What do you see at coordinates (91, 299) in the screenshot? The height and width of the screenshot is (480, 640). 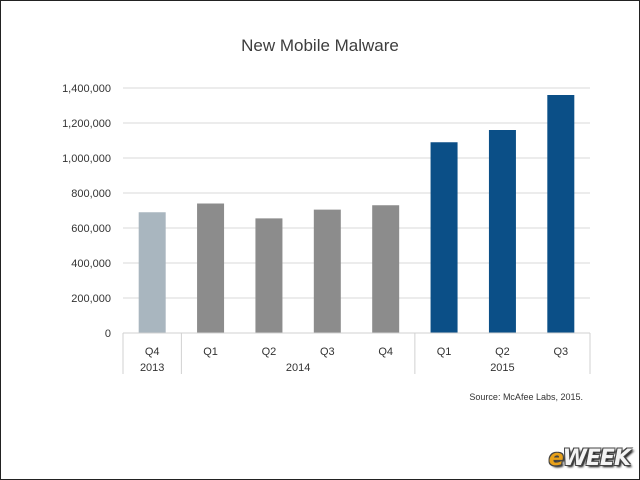 I see `y-tick-label: 200,000` at bounding box center [91, 299].